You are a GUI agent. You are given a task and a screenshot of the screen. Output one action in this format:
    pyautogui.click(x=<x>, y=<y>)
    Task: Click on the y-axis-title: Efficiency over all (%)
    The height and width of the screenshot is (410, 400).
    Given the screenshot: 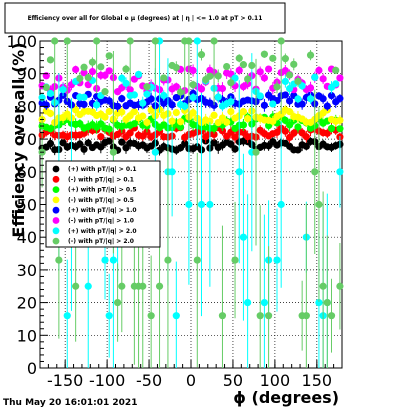 What is the action you would take?
    pyautogui.click(x=18, y=139)
    